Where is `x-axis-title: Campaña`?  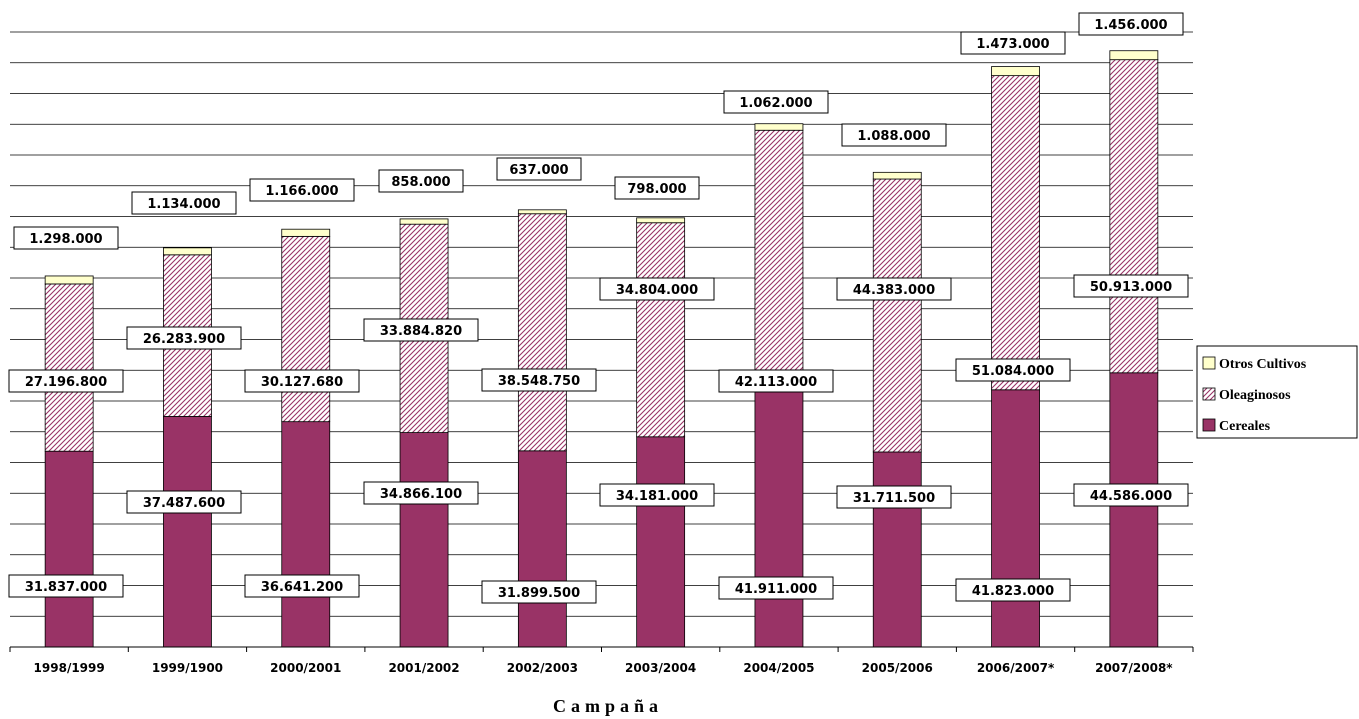 x-axis-title: Campaña is located at coordinates (608, 706).